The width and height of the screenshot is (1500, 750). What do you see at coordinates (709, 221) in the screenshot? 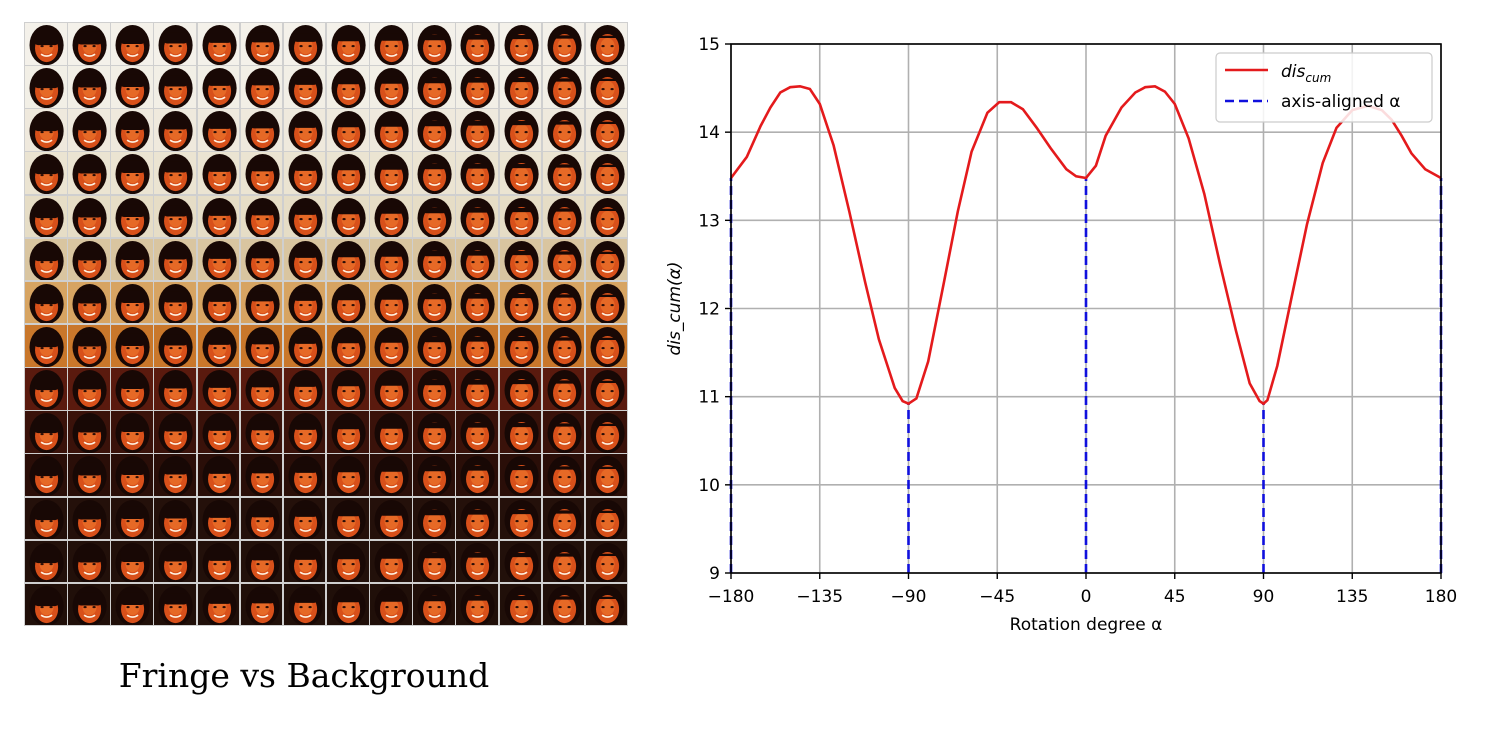
I see `y-tick-label: 13` at bounding box center [709, 221].